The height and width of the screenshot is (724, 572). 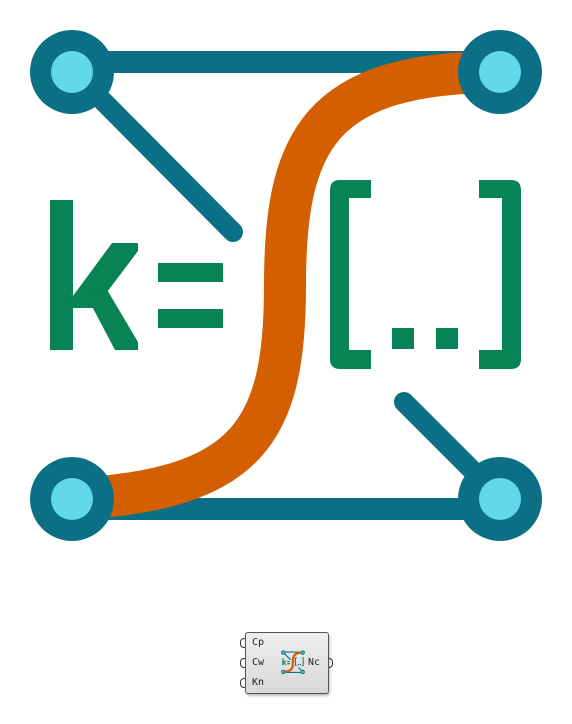 I want to click on component-icon, so click(x=293, y=662).